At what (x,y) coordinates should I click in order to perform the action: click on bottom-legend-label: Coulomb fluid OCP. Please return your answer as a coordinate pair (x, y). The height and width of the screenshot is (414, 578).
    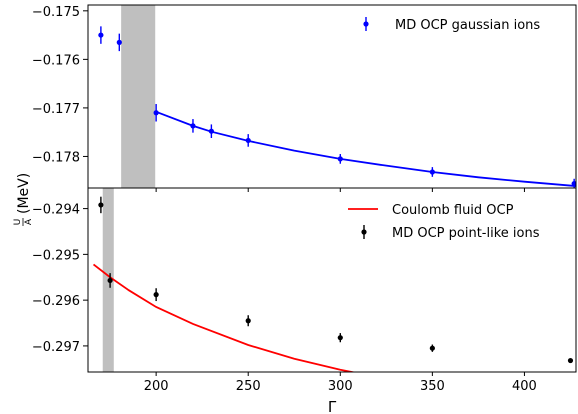
    Looking at the image, I should click on (453, 210).